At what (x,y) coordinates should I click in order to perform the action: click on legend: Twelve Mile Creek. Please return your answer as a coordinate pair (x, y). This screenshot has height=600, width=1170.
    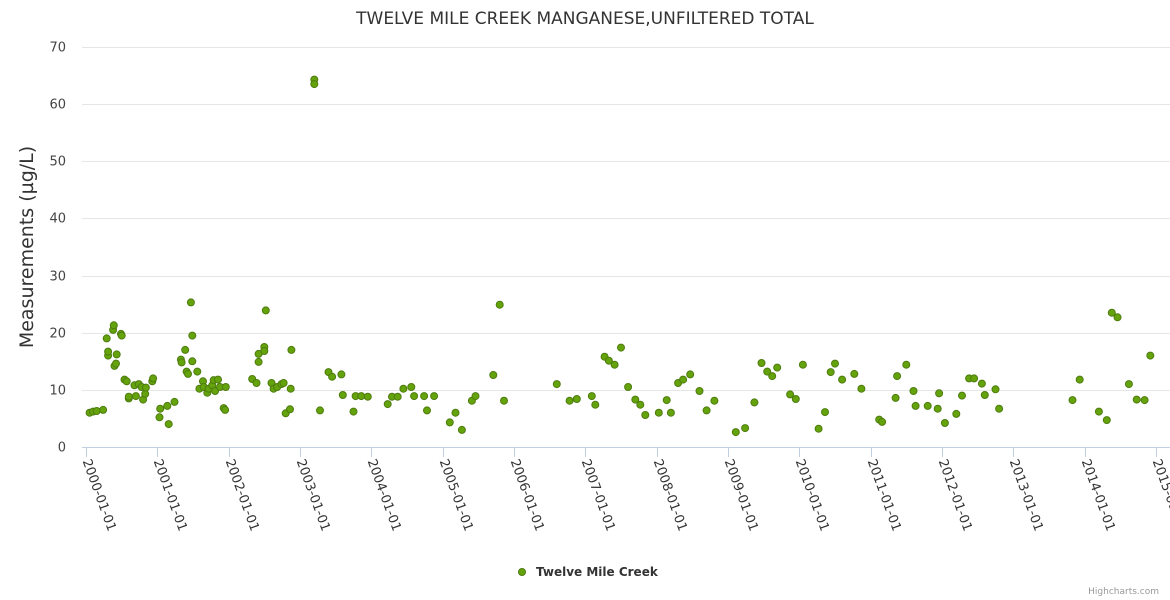
    Looking at the image, I should click on (588, 572).